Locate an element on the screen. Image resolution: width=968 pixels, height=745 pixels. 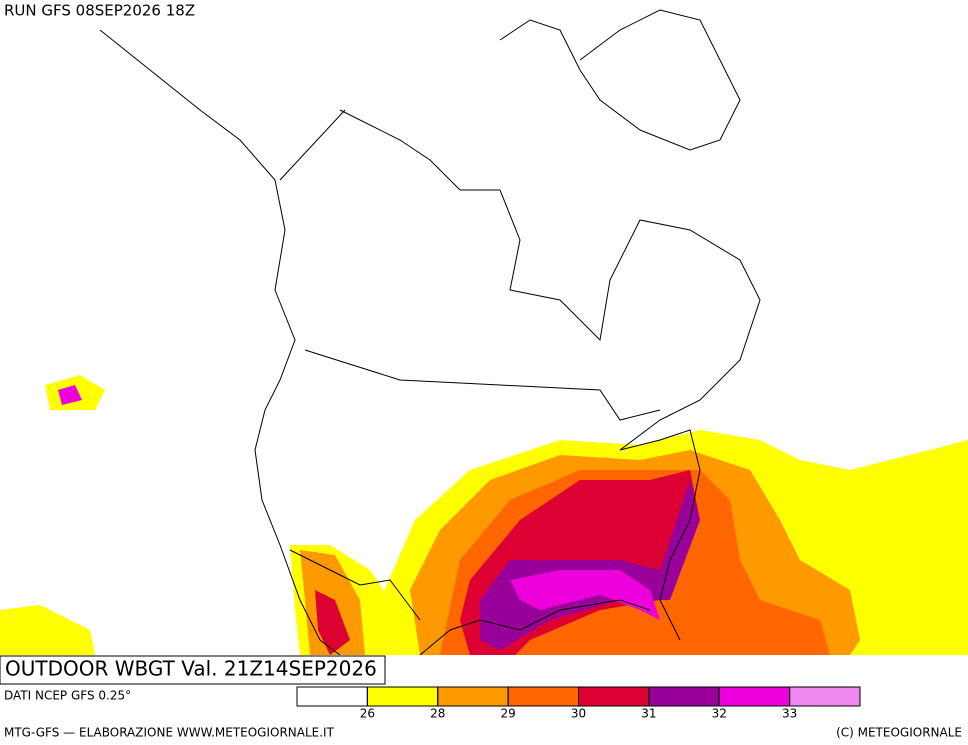
tick-label: 29 is located at coordinates (507, 714).